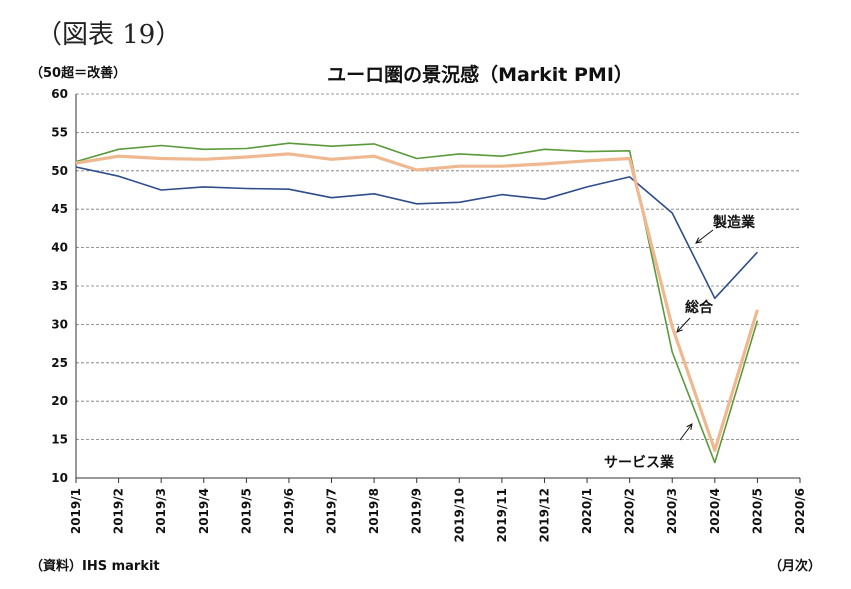 Image resolution: width=851 pixels, height=589 pixels. I want to click on y-tick-label-55: 55, so click(59, 132).